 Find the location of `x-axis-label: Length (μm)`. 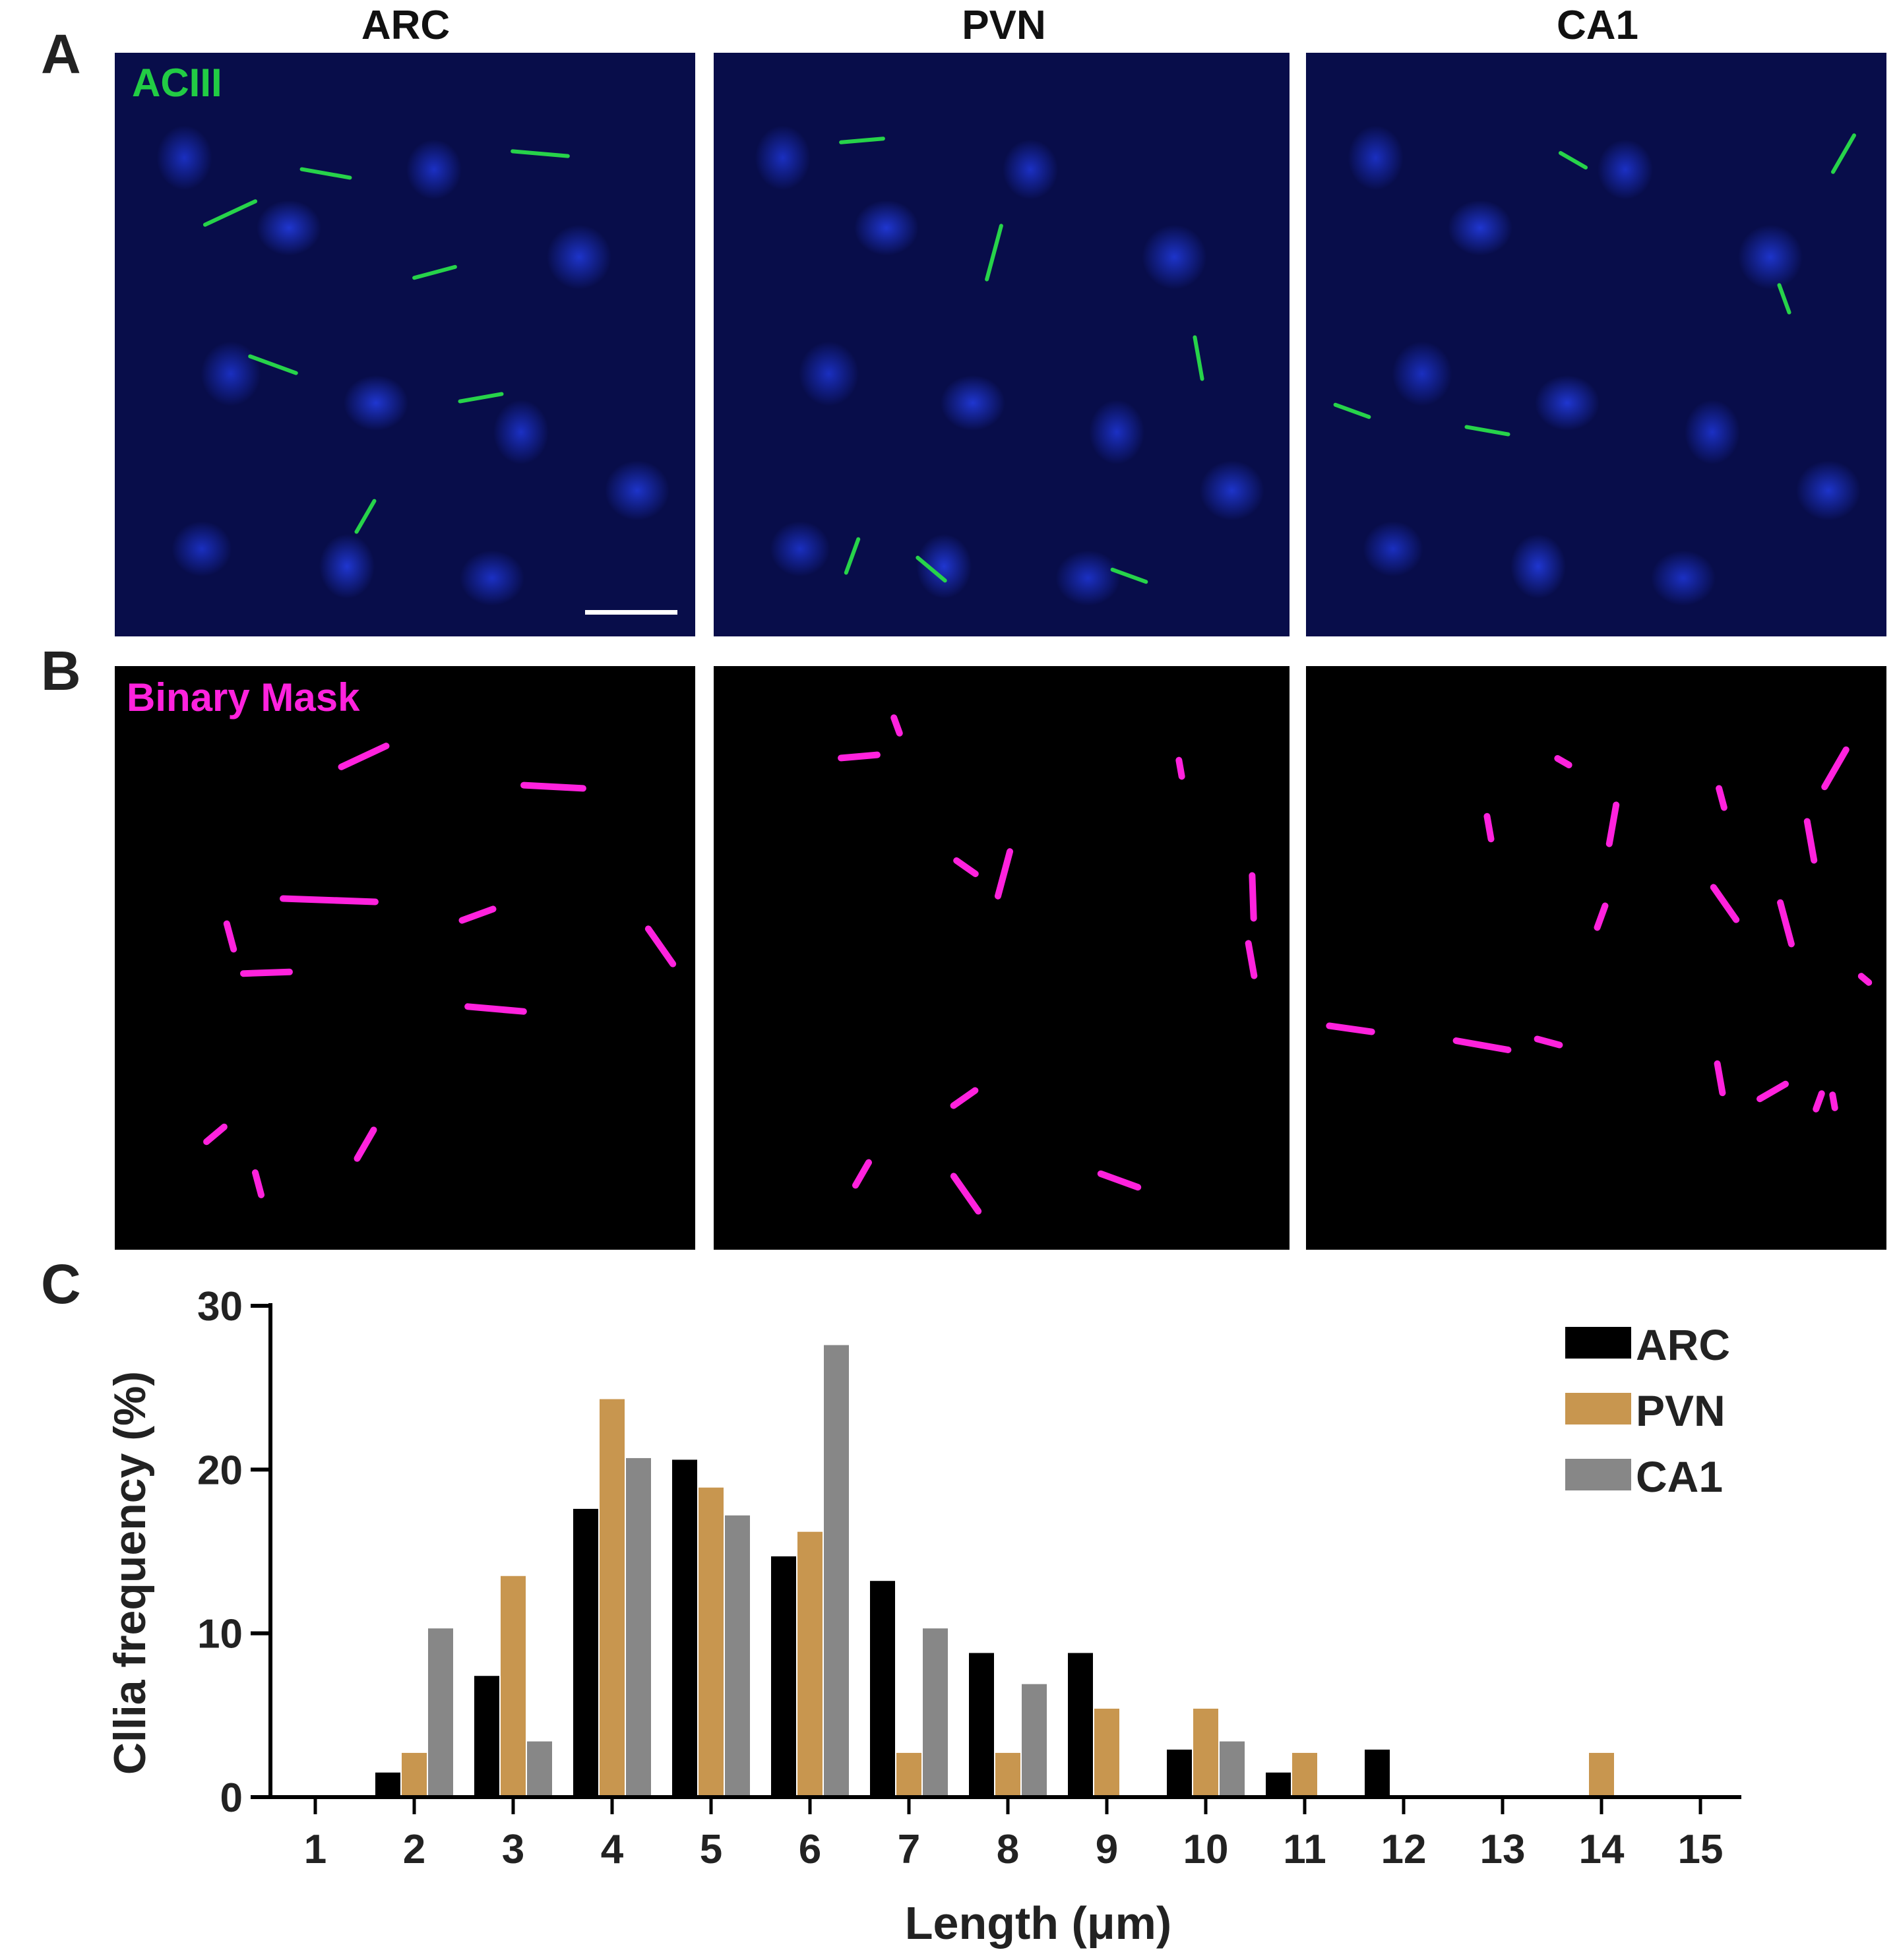

x-axis-label: Length (μm) is located at coordinates (1038, 1923).